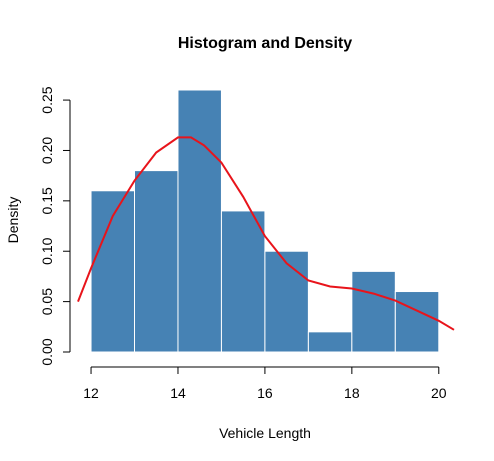  What do you see at coordinates (439, 393) in the screenshot?
I see `x-tick-label: 20` at bounding box center [439, 393].